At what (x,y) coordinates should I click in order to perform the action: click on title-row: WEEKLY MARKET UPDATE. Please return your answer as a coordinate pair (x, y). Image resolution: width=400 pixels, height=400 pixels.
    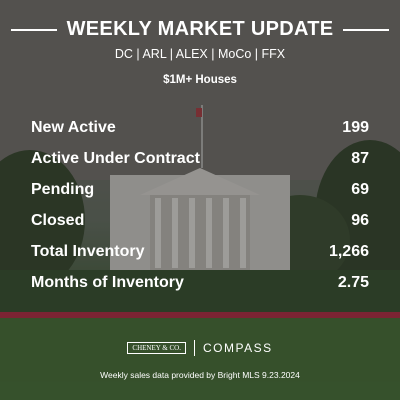
    Looking at the image, I should click on (200, 29).